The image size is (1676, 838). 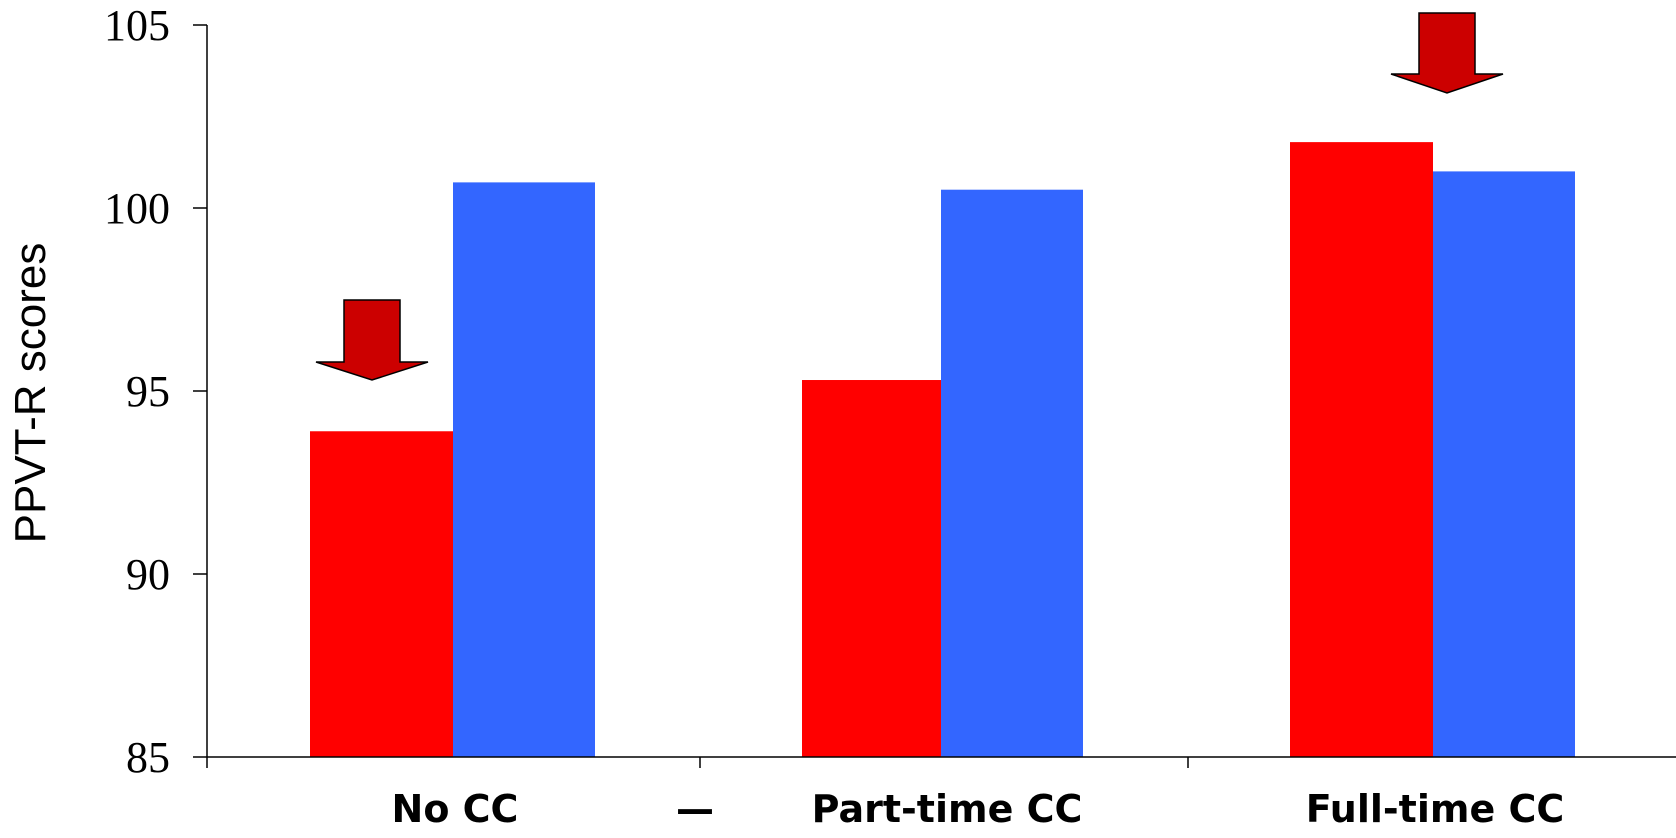 What do you see at coordinates (137, 25) in the screenshot?
I see `y-tick-label-4: 105` at bounding box center [137, 25].